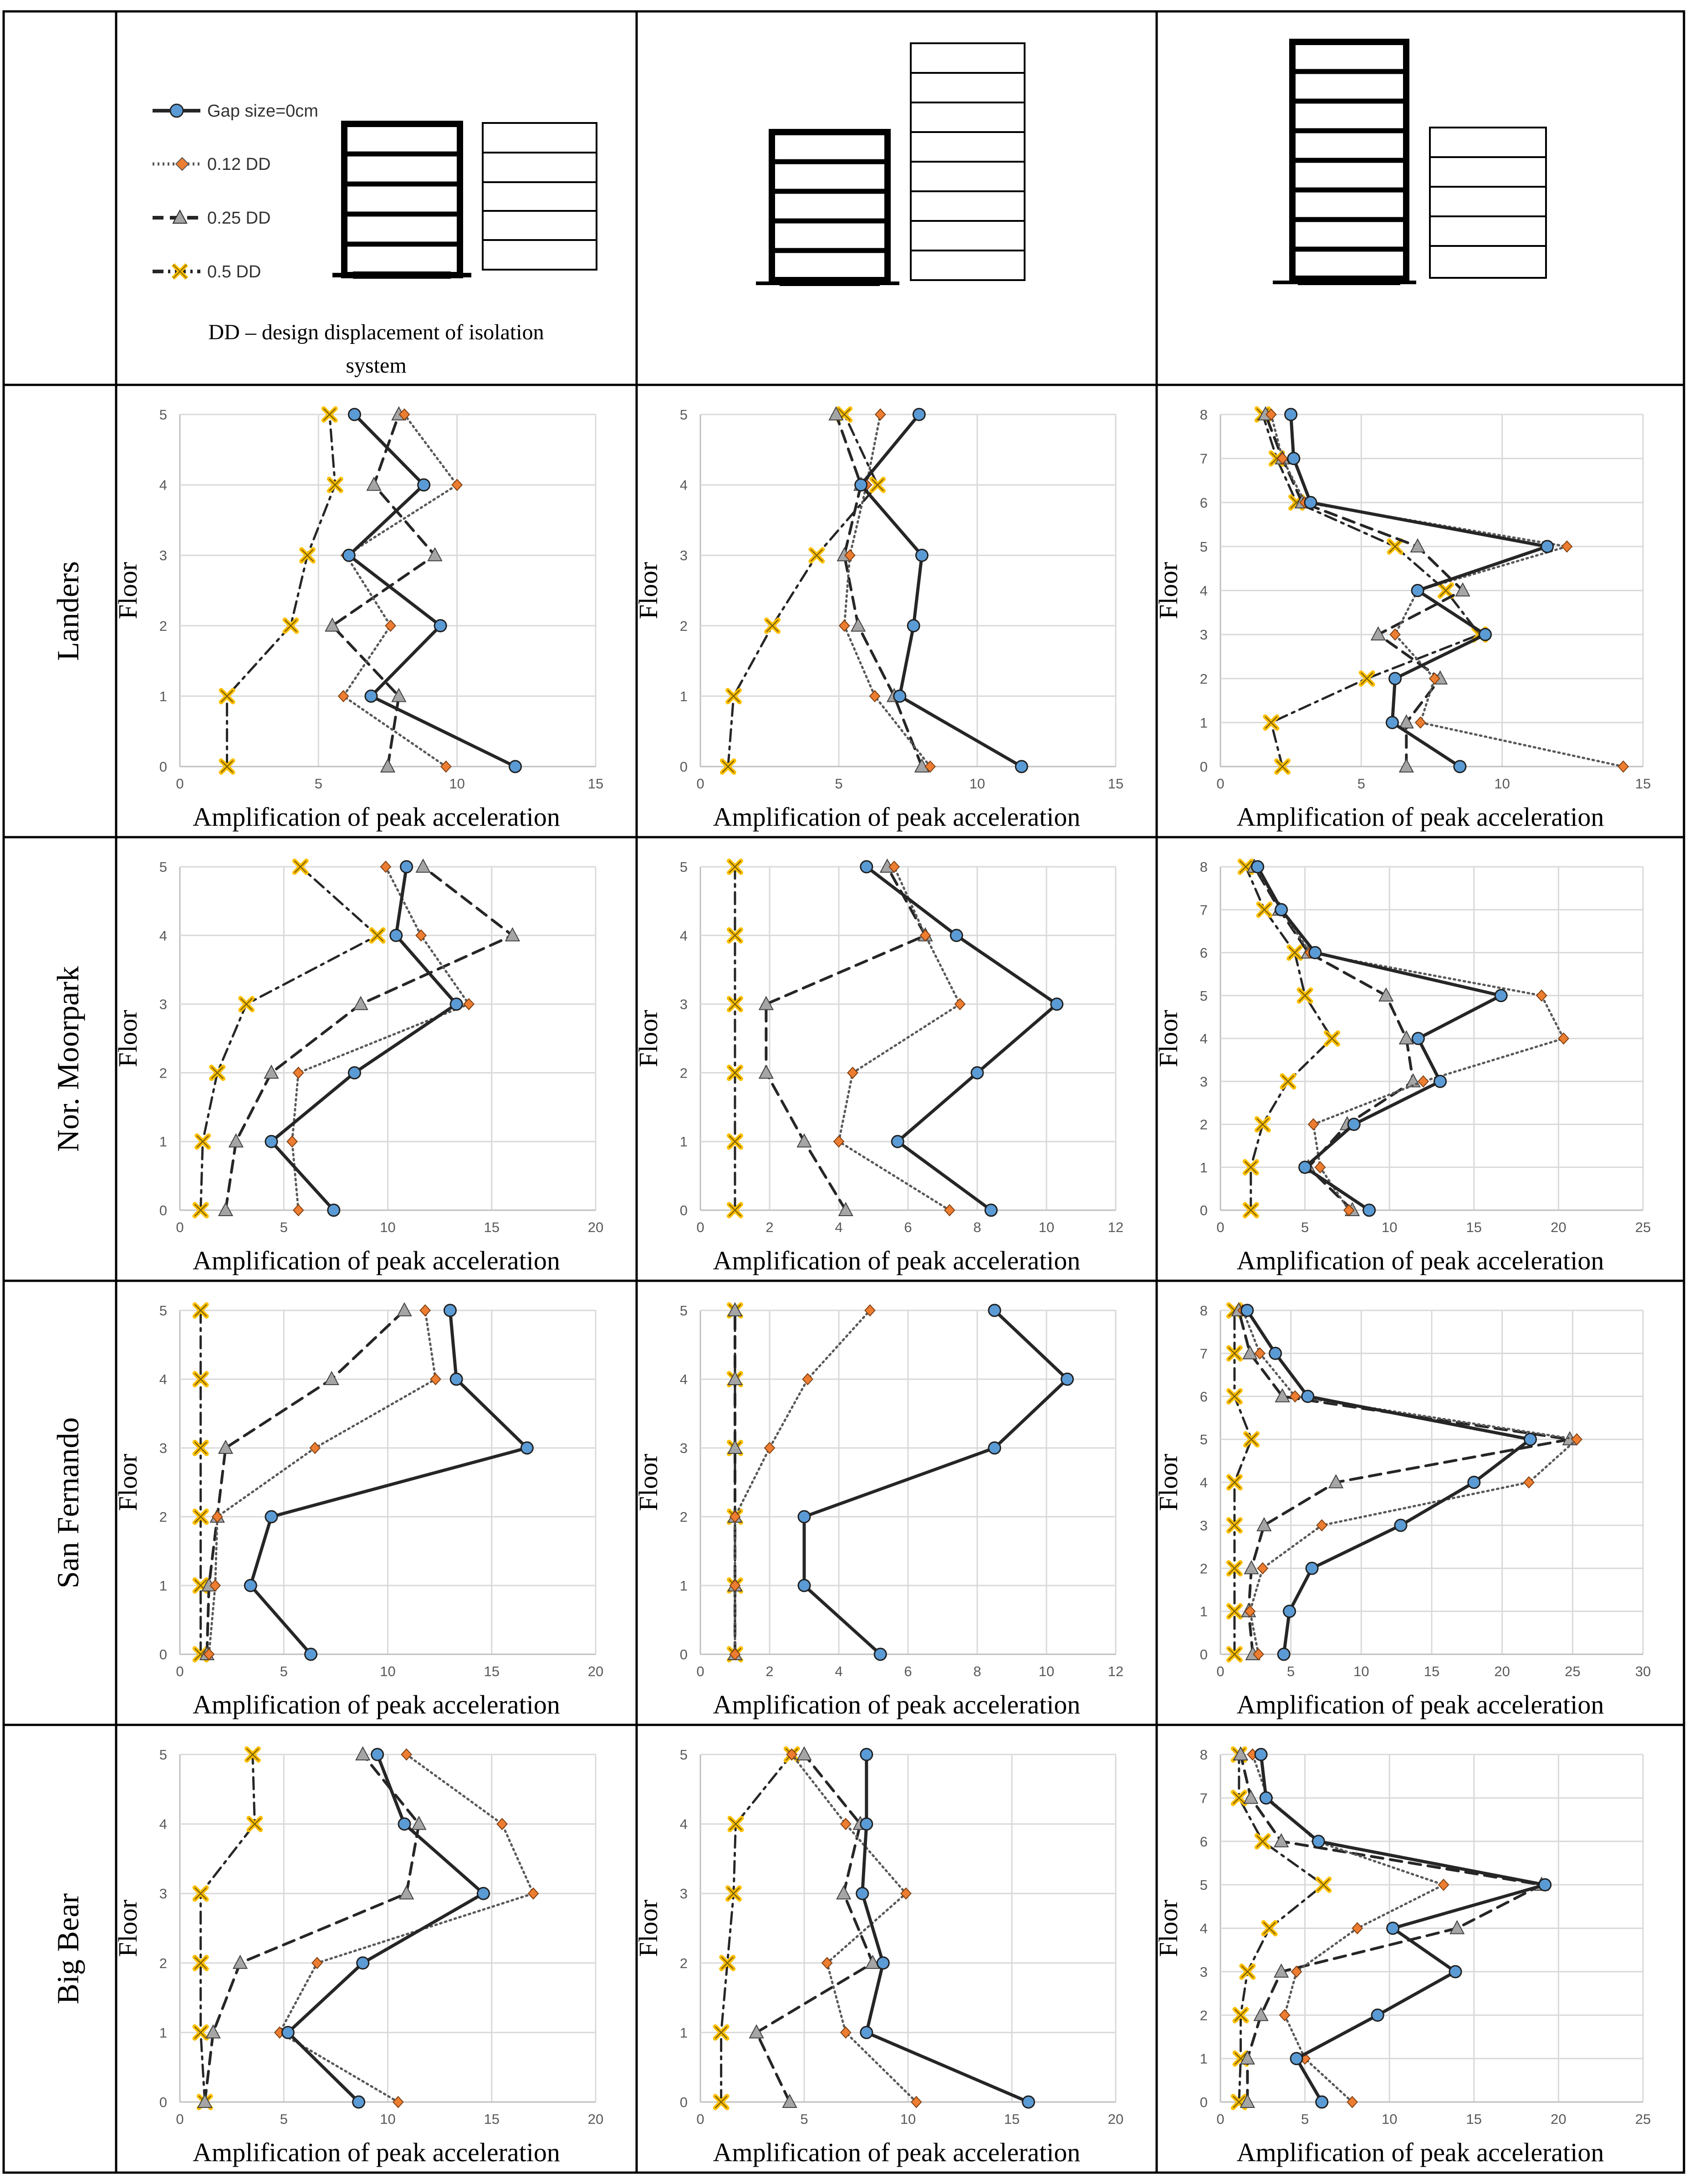  Describe the element at coordinates (68, 1503) in the screenshot. I see `row-label-3: San Fernando` at that location.